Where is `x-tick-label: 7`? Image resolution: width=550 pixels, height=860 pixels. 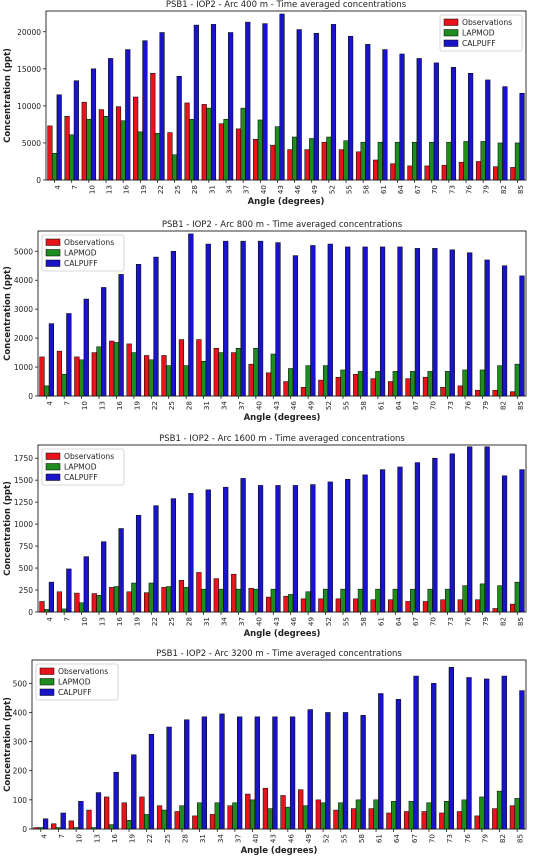 x-tick-label: 7 is located at coordinates (61, 836).